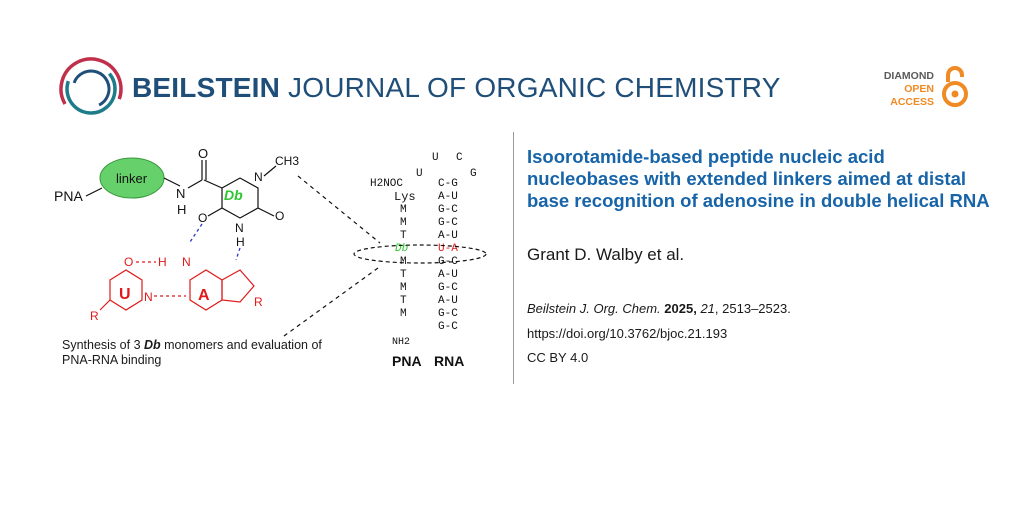  What do you see at coordinates (606, 254) in the screenshot?
I see `article-authors: Grant D. Walby et al.` at bounding box center [606, 254].